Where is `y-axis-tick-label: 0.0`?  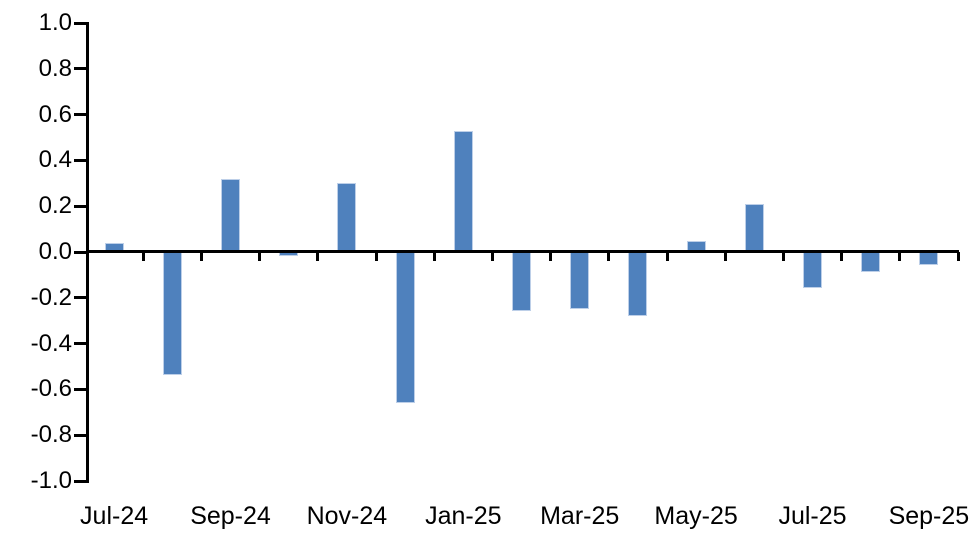 y-axis-tick-label: 0.0 is located at coordinates (55, 251).